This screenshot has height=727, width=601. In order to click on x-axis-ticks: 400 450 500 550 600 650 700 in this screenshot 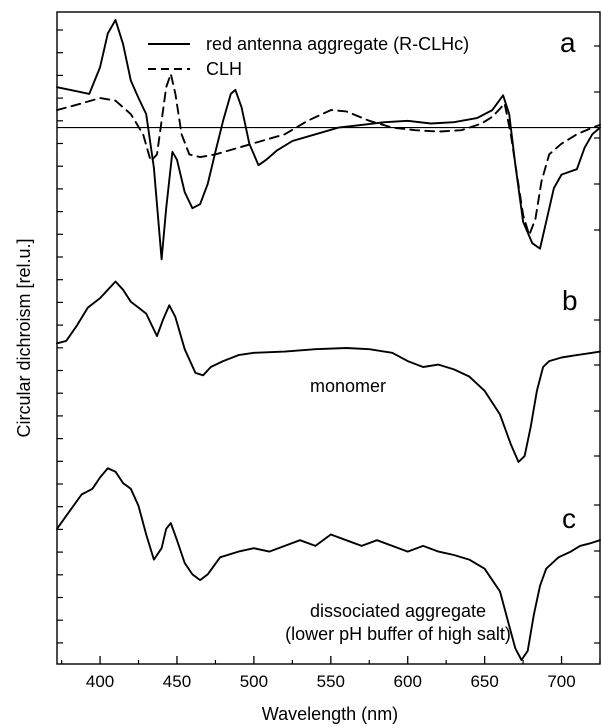, I will do `click(331, 673)`.